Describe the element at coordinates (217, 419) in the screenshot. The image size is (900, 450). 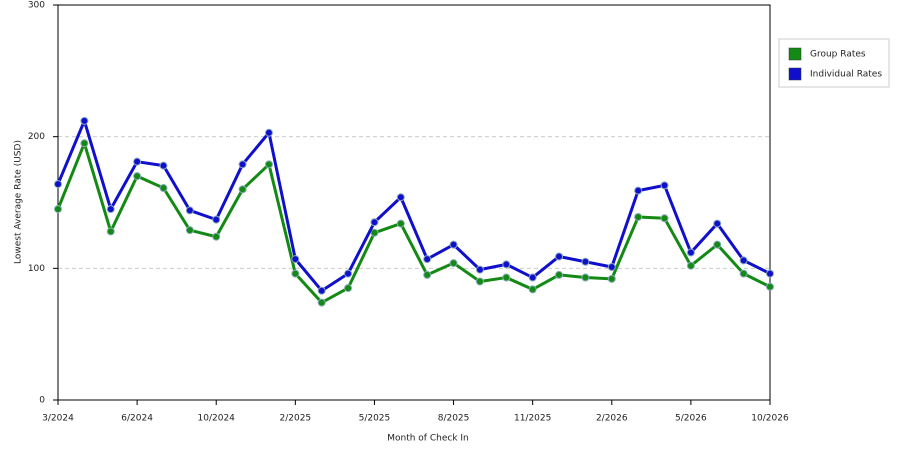
I see `x-tick-label: 10/2024` at that location.